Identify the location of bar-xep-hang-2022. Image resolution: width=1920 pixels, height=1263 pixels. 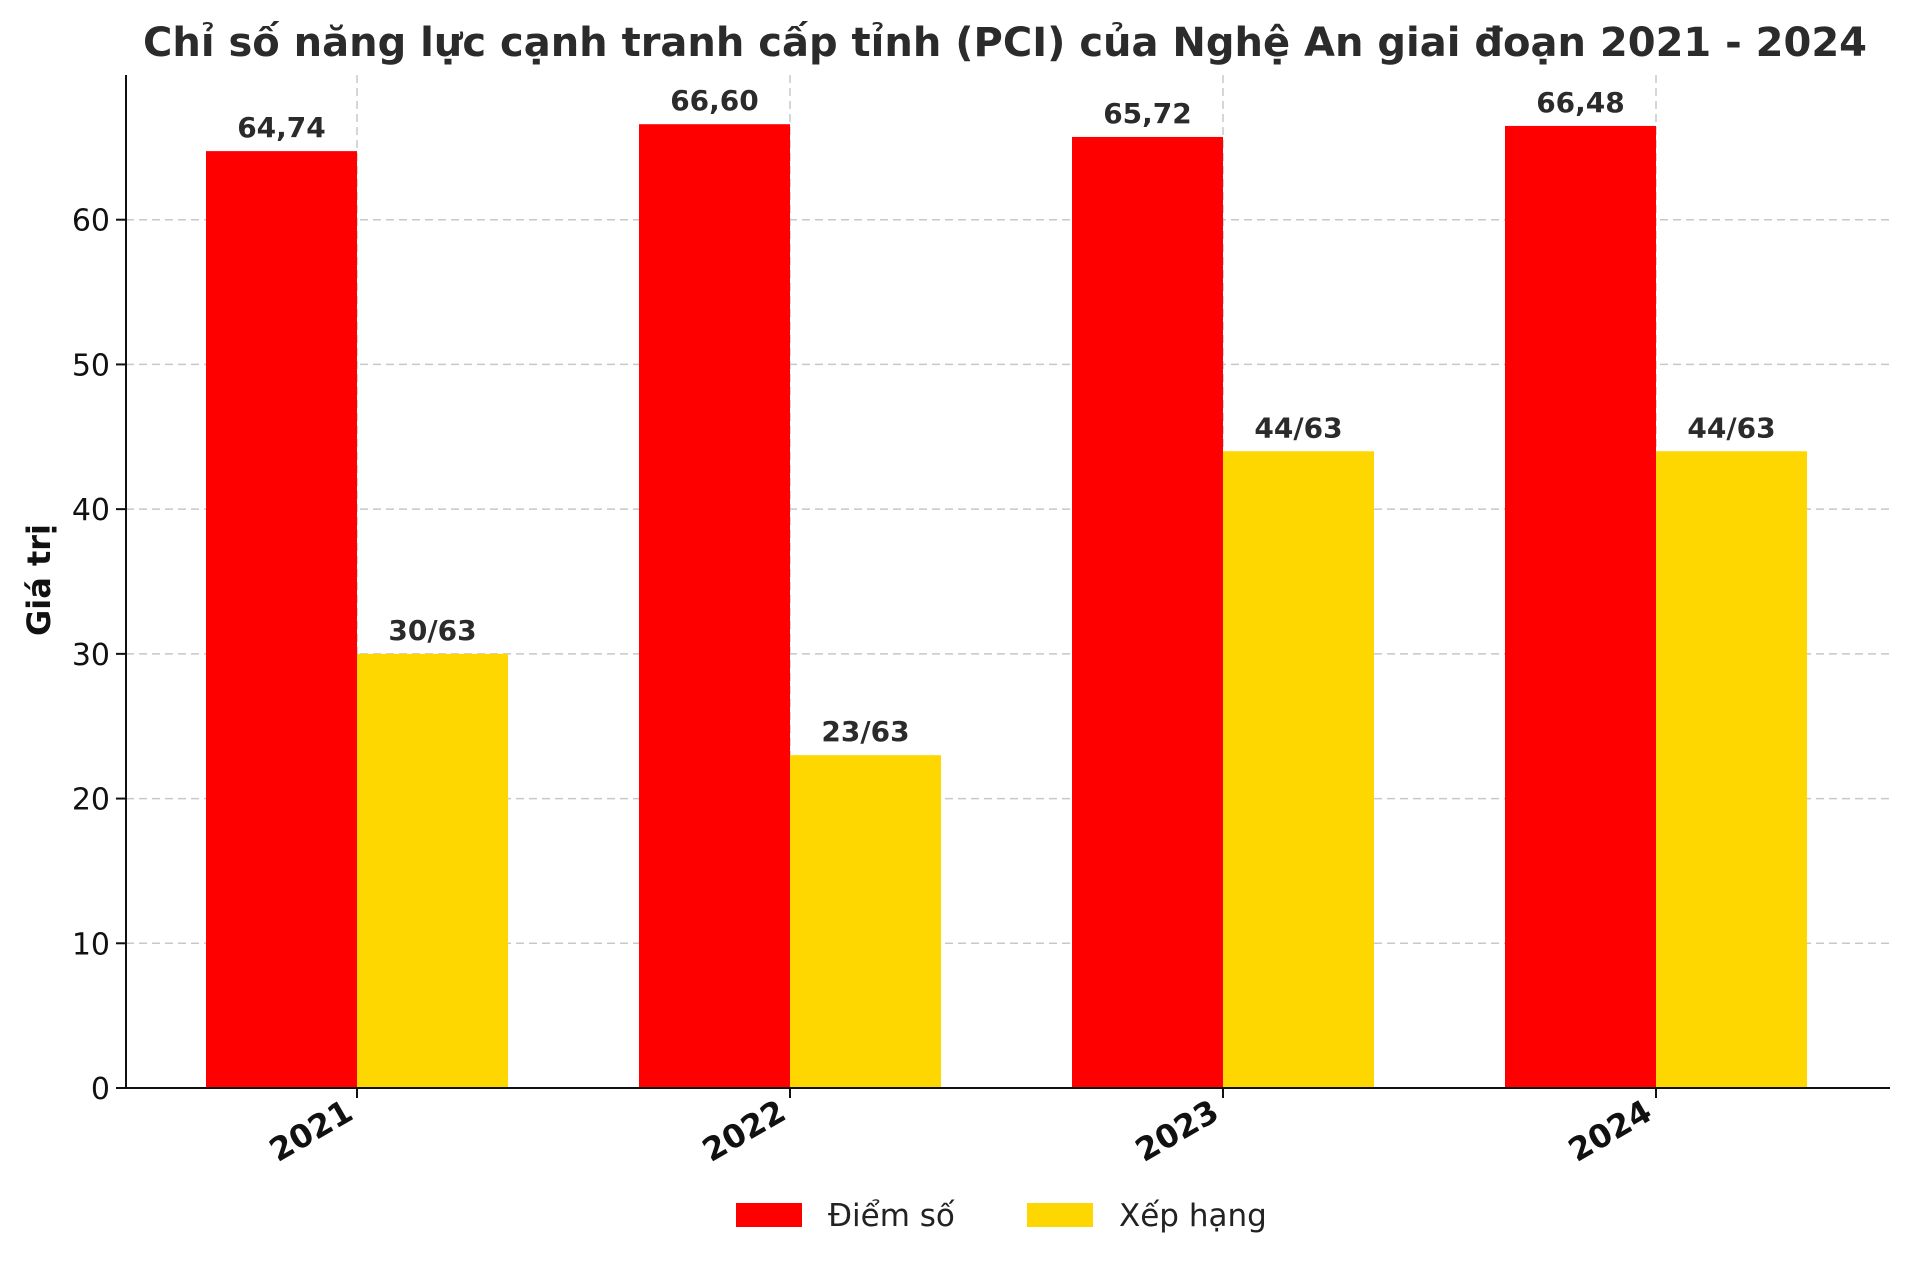
(865, 921).